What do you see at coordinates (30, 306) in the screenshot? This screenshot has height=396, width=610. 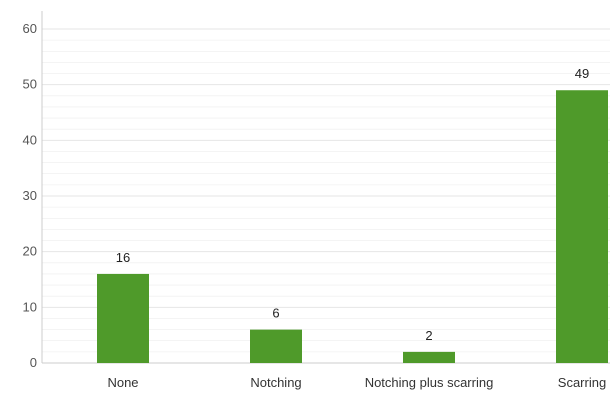 I see `y-tick-label: 10` at bounding box center [30, 306].